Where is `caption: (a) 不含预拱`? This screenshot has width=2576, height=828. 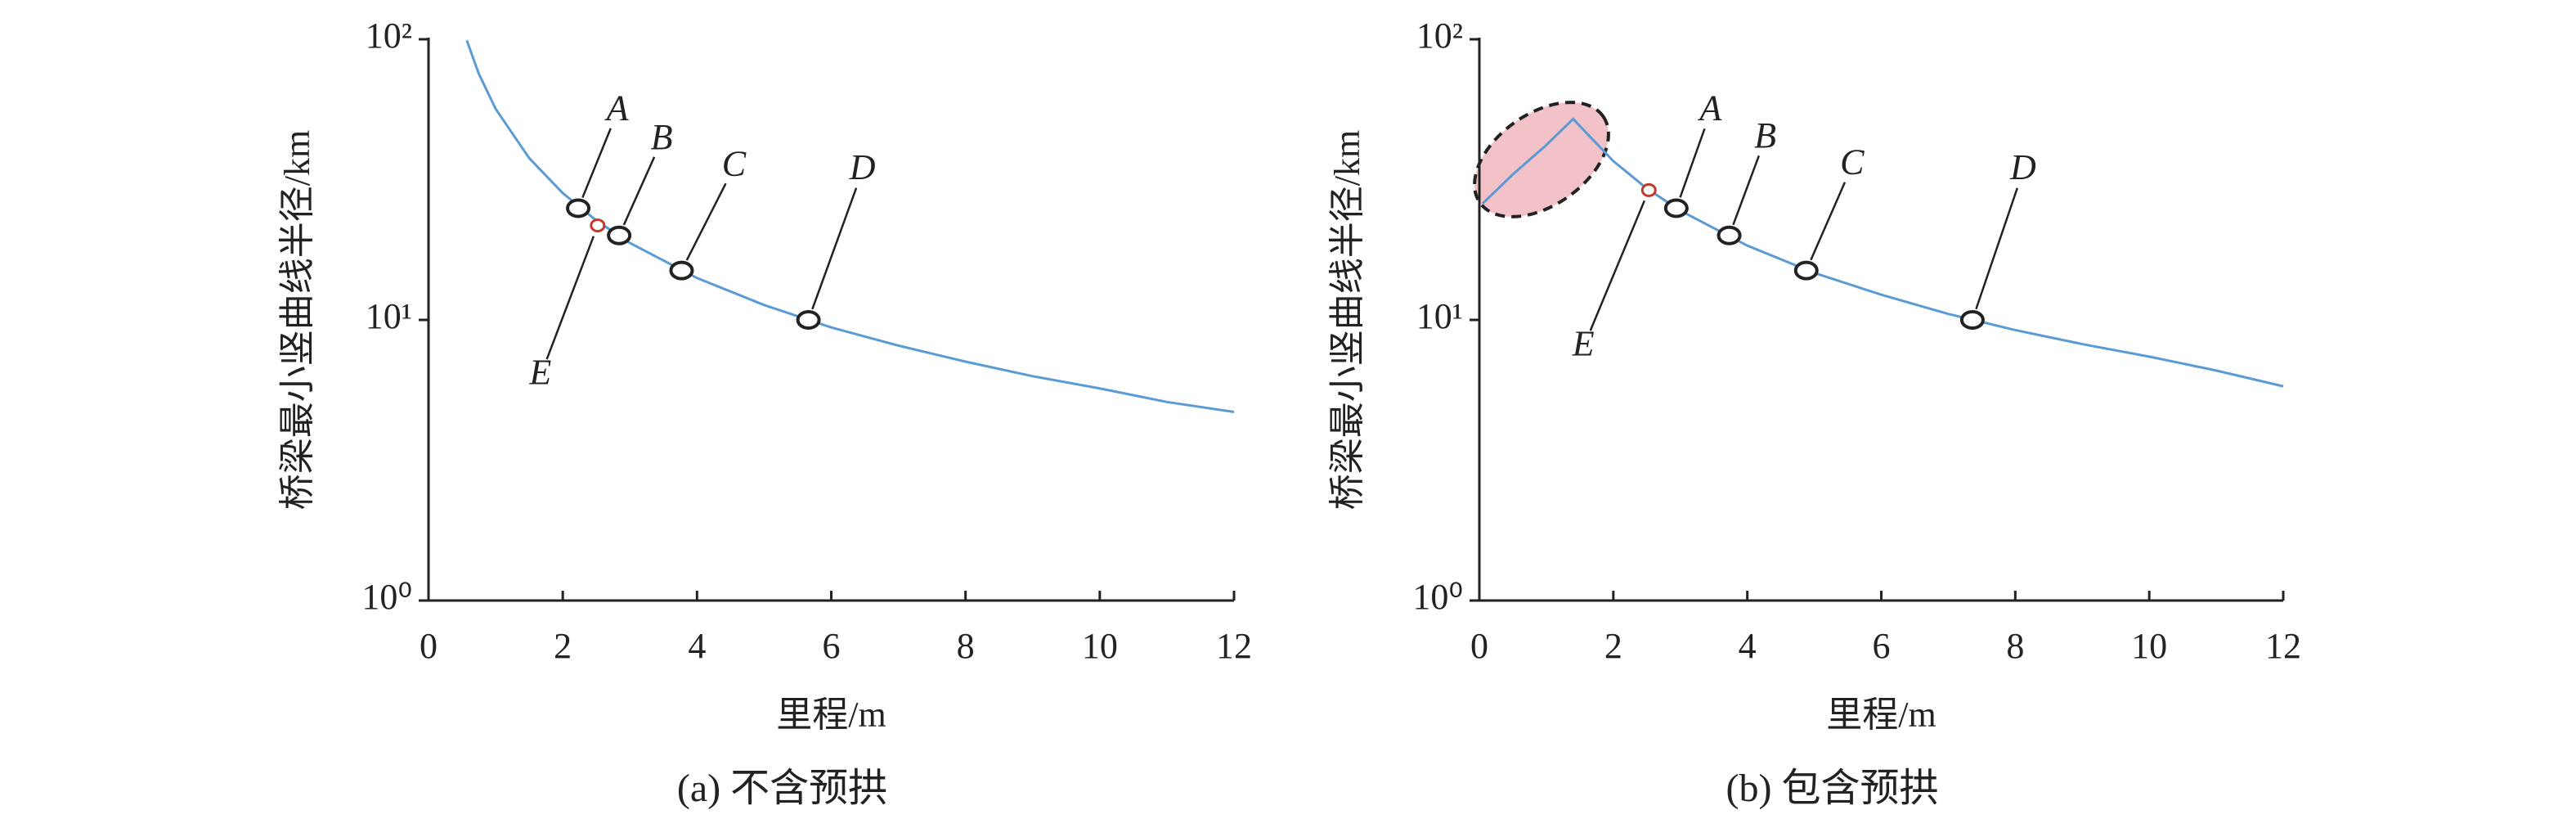 caption: (a) 不含预拱 is located at coordinates (782, 789).